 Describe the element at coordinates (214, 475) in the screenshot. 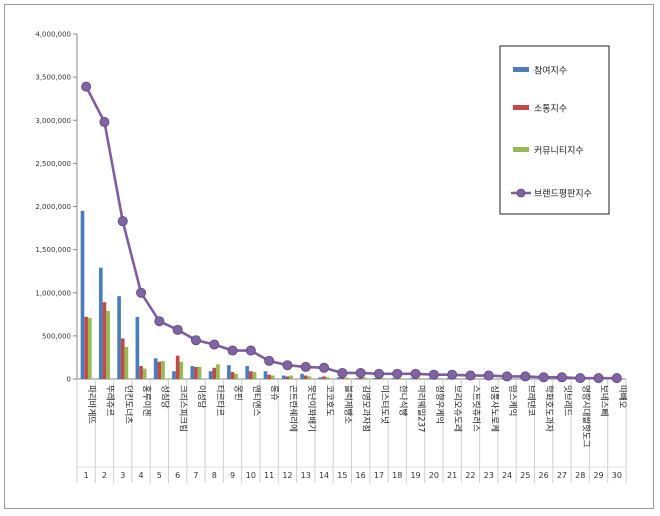

I see `rank-label: 8` at that location.